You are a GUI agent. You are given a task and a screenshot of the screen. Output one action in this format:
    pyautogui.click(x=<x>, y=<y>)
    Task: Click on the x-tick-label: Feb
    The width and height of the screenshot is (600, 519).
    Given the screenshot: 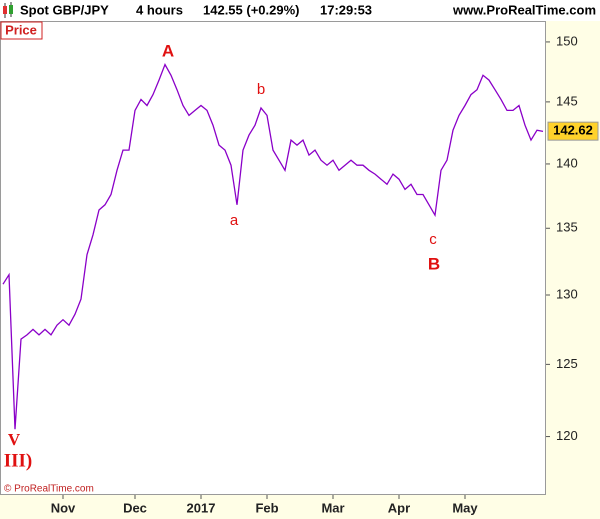 What is the action you would take?
    pyautogui.click(x=266, y=507)
    